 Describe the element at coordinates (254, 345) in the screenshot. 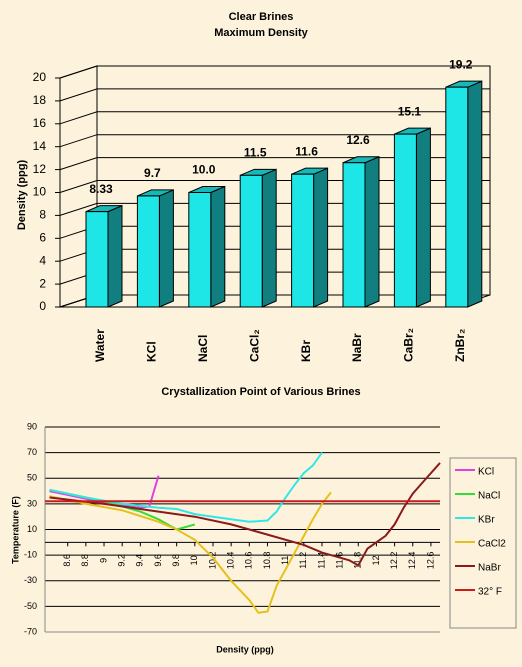

I see `x-tick-label: CaCl₂` at that location.